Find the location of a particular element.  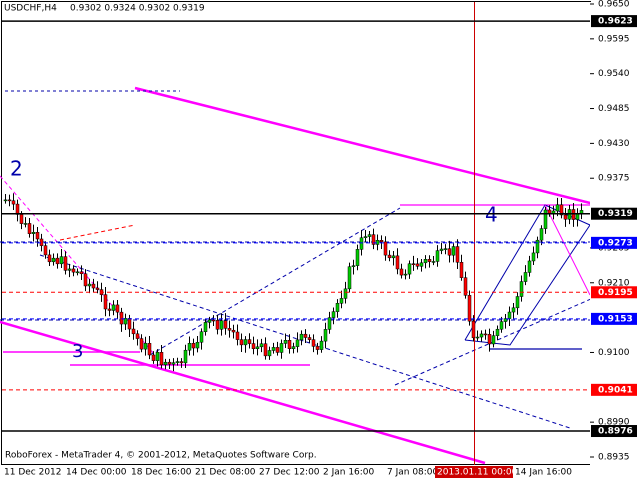

price-tick-label: 0.9485 is located at coordinates (614, 109).